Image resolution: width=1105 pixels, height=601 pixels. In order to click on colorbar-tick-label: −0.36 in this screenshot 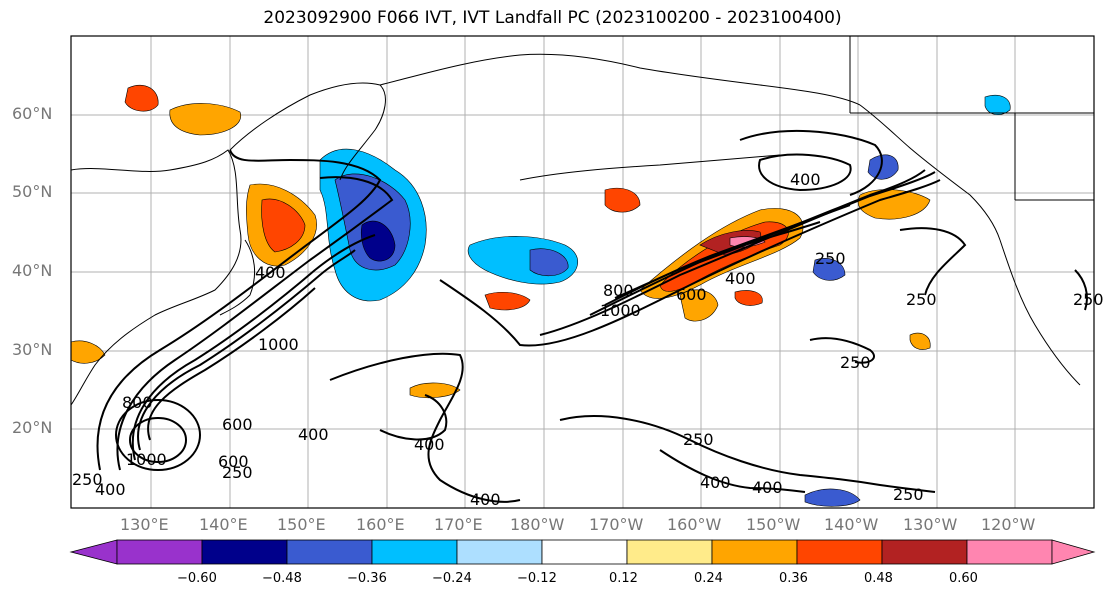, I will do `click(367, 578)`.